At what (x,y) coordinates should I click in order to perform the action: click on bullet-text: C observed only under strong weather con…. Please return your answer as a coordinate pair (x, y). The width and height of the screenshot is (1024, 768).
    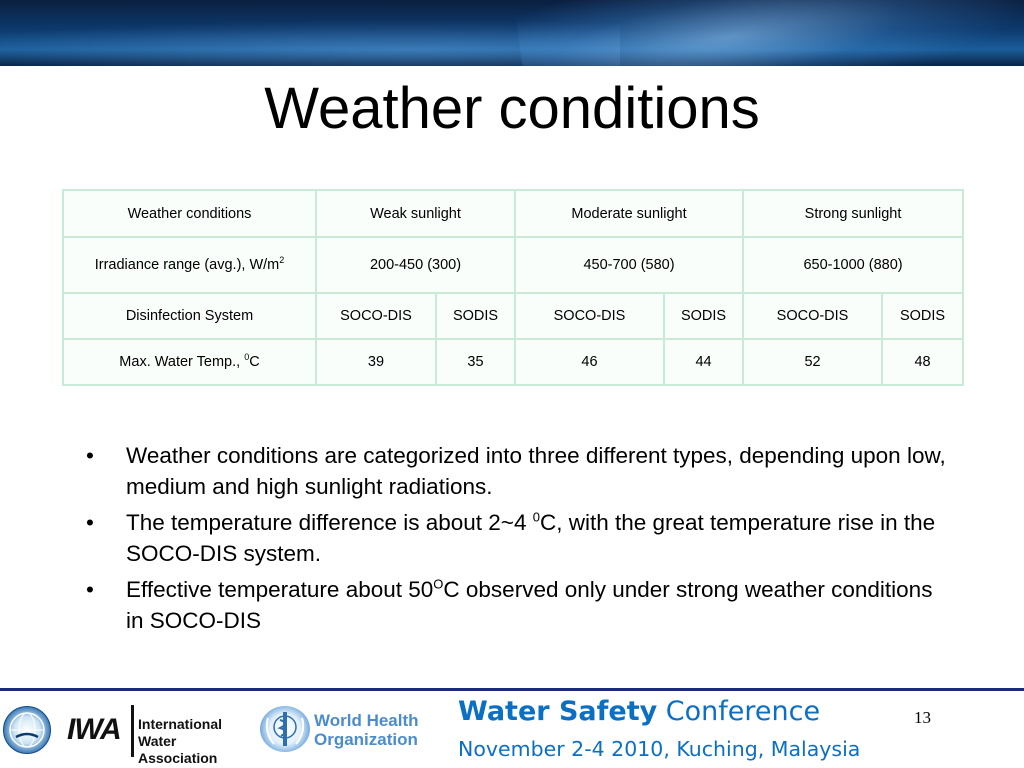
    Looking at the image, I should click on (529, 605).